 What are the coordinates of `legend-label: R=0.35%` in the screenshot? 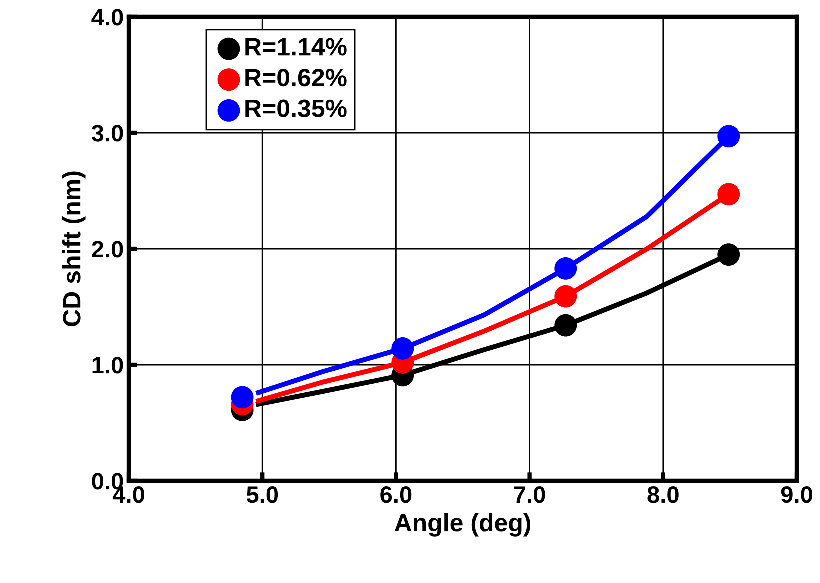 It's located at (296, 109).